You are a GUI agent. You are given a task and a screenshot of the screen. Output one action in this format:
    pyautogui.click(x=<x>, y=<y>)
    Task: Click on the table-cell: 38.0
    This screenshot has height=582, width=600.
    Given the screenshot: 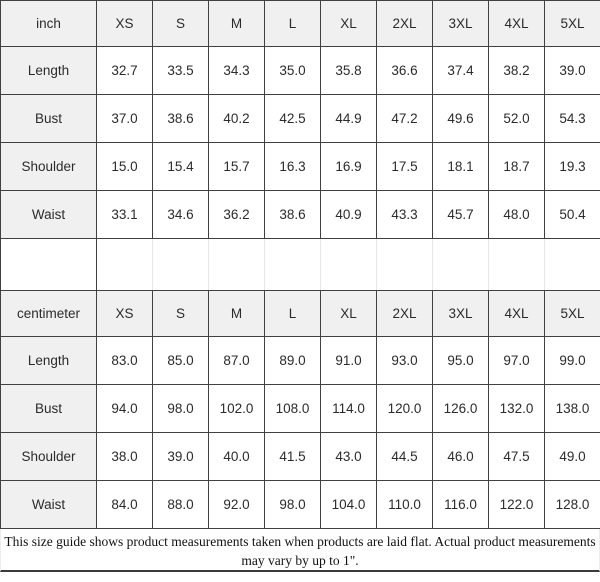 What is the action you would take?
    pyautogui.click(x=124, y=456)
    